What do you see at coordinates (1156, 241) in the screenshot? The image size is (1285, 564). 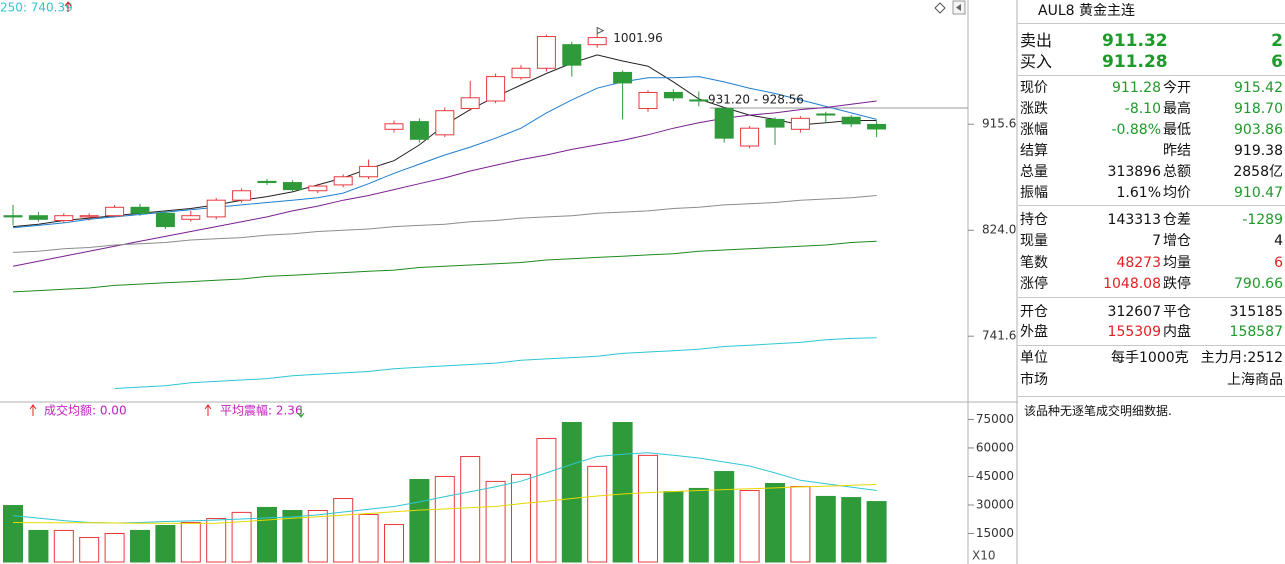 I see `value: 7` at bounding box center [1156, 241].